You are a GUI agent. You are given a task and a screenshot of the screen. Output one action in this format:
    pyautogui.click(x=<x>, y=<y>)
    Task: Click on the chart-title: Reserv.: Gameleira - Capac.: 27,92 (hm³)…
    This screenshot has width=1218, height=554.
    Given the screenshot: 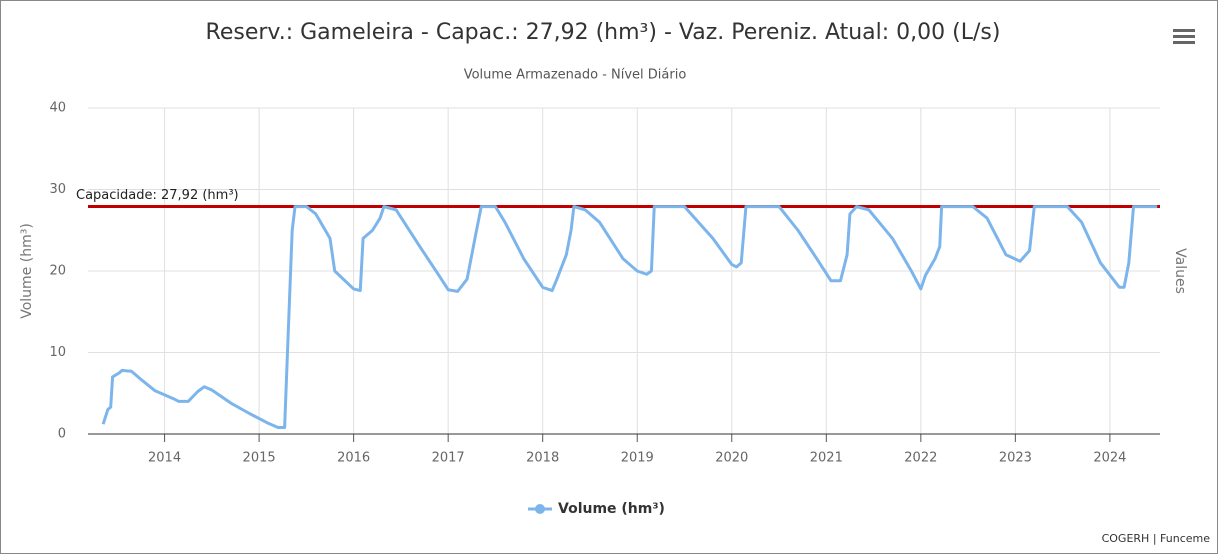 What is the action you would take?
    pyautogui.click(x=603, y=32)
    